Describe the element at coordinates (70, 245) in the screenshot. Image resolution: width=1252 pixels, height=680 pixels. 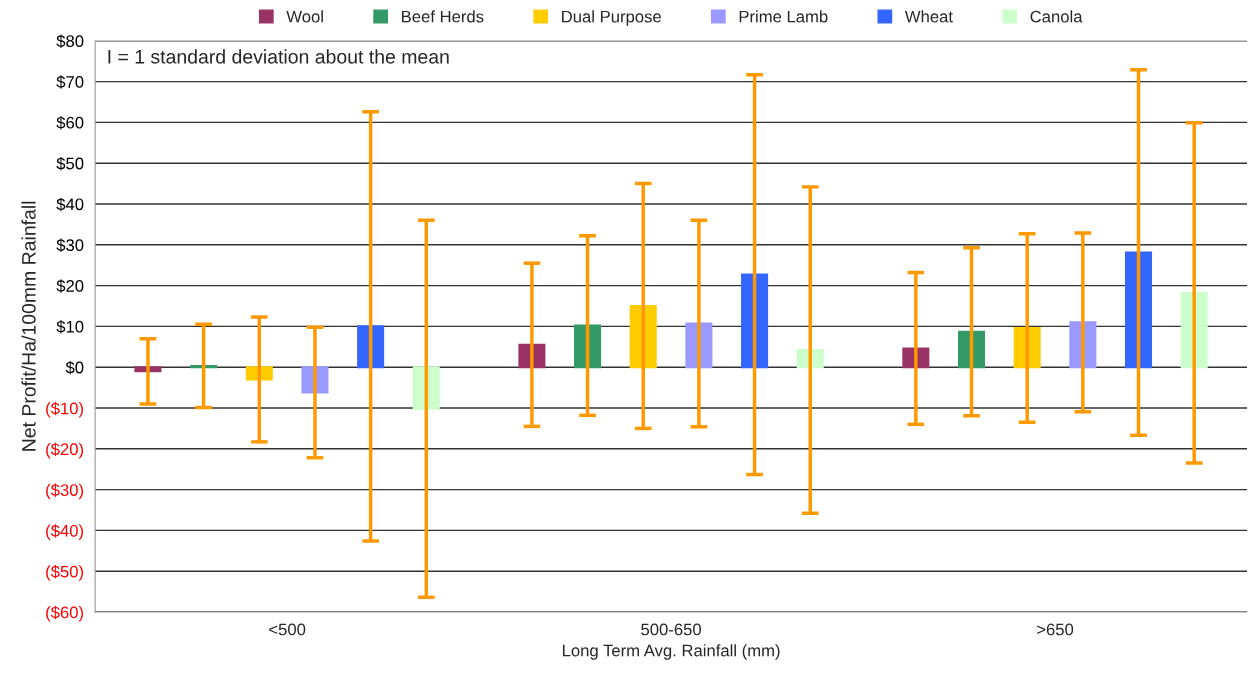
I see `y-tick-label: $30` at that location.